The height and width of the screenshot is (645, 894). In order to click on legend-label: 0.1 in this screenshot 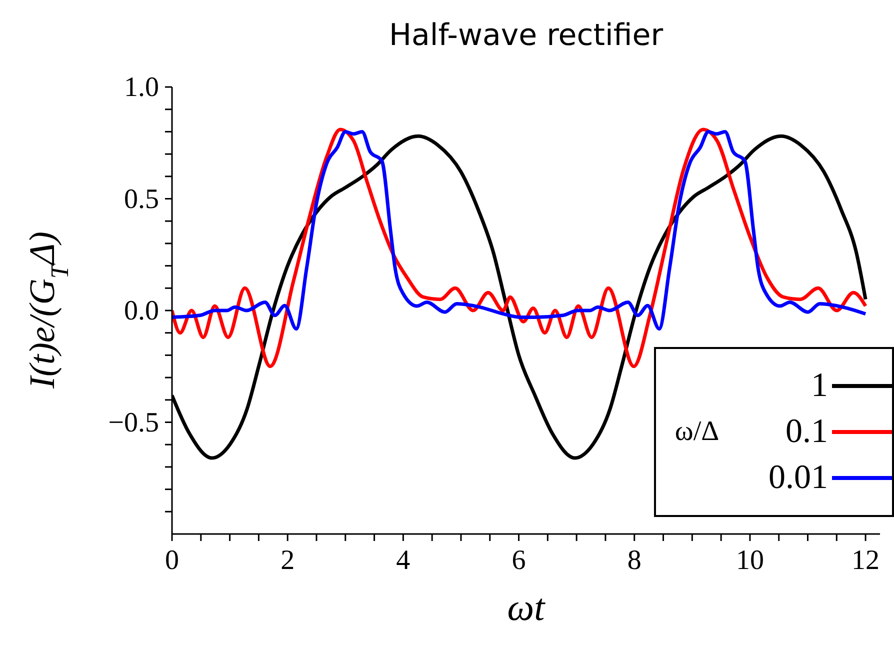, I will do `click(807, 432)`.